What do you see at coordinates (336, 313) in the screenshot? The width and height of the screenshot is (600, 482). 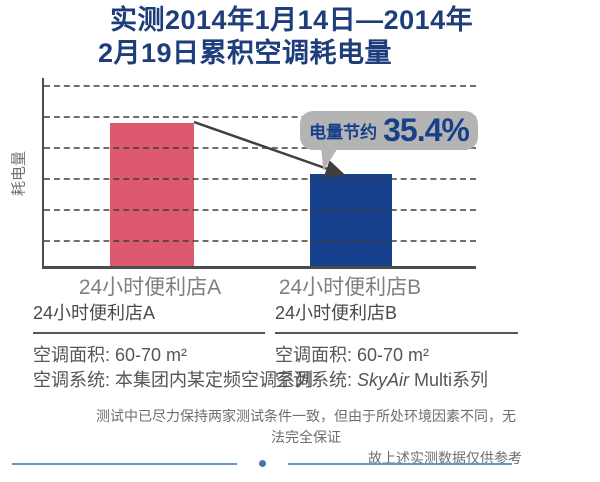 I see `store-b-name: 24小时便利店B` at bounding box center [336, 313].